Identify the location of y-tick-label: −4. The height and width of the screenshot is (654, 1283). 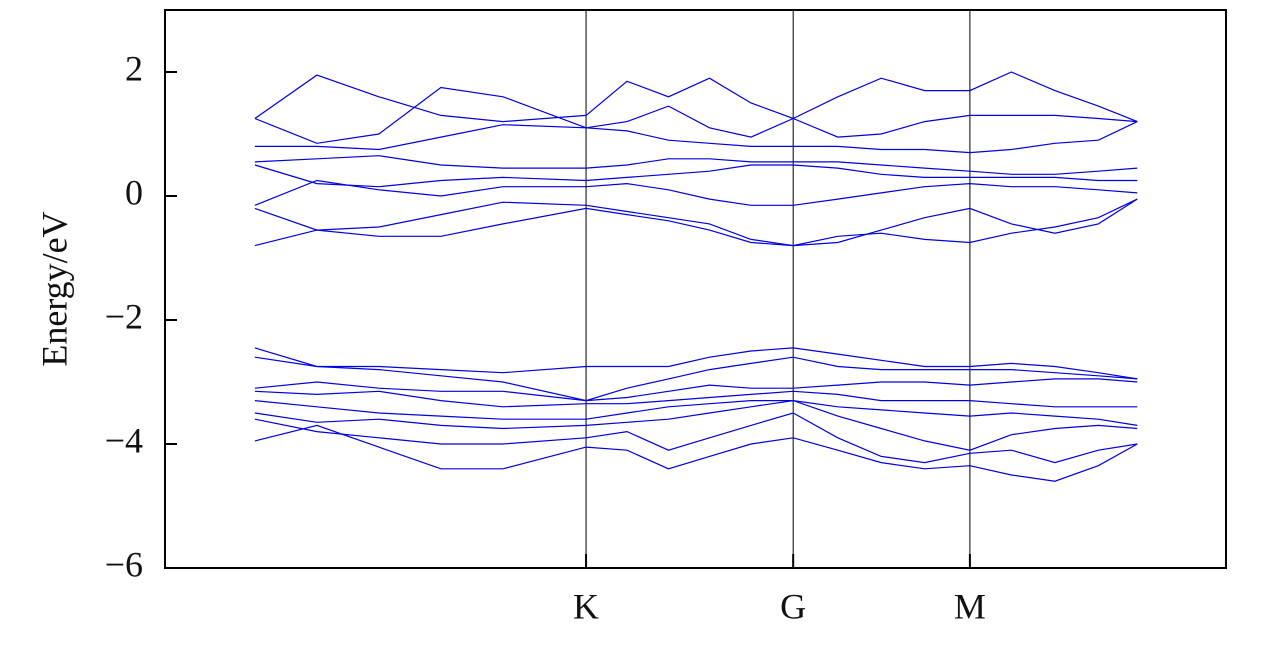
(124, 440).